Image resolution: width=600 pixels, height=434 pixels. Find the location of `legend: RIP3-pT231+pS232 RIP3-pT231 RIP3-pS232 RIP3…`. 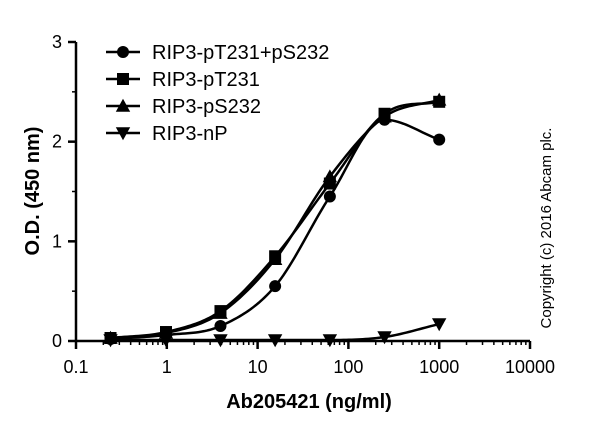

legend: RIP3-pT231+pS232 RIP3-pT231 RIP3-pS232 RIP3… is located at coordinates (217, 93).